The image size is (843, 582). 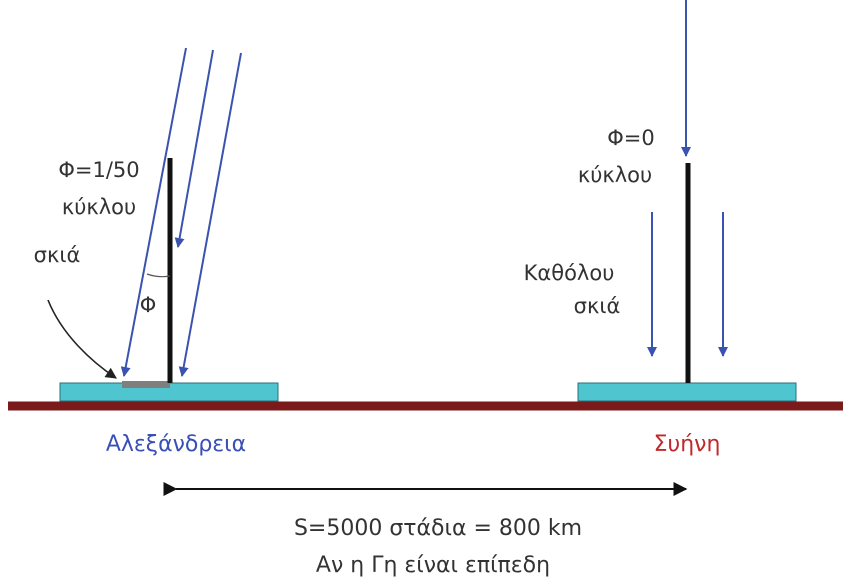 I want to click on alexandria-angle-label-line2: κύκλου, so click(x=99, y=207).